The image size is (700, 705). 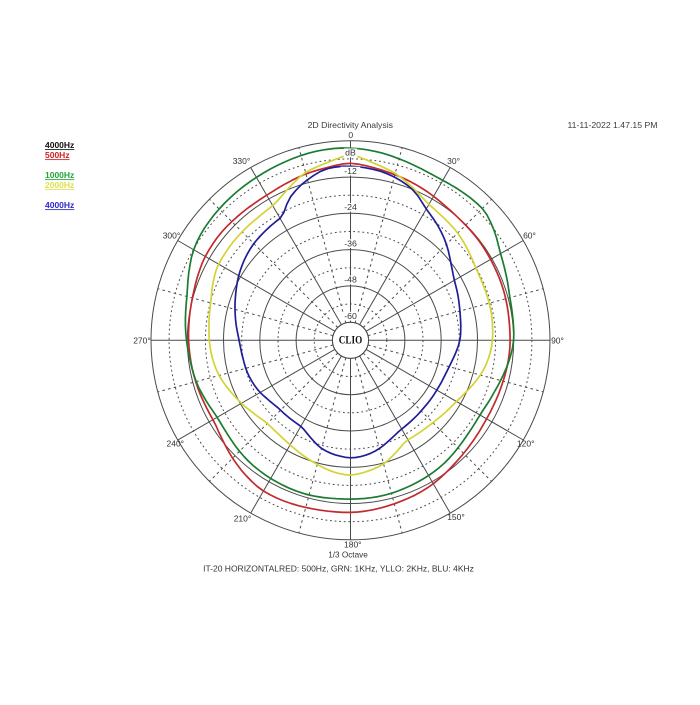 I want to click on svg-text: 500Hz, so click(x=57, y=155).